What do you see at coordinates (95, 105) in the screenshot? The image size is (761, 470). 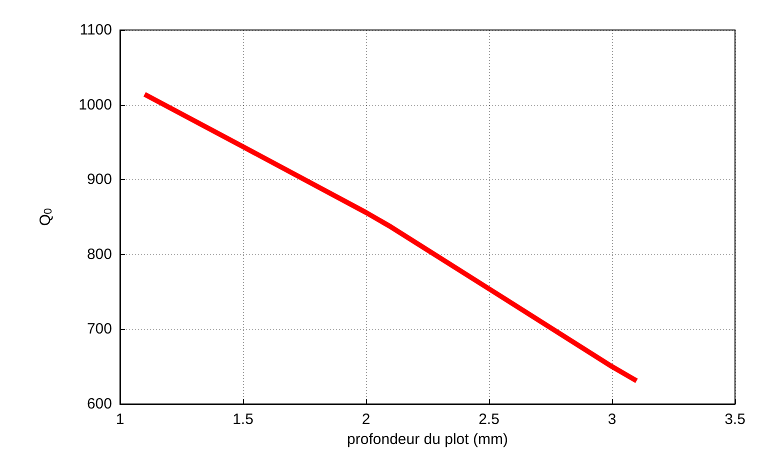 I see `y-tick-label: 1000` at bounding box center [95, 105].